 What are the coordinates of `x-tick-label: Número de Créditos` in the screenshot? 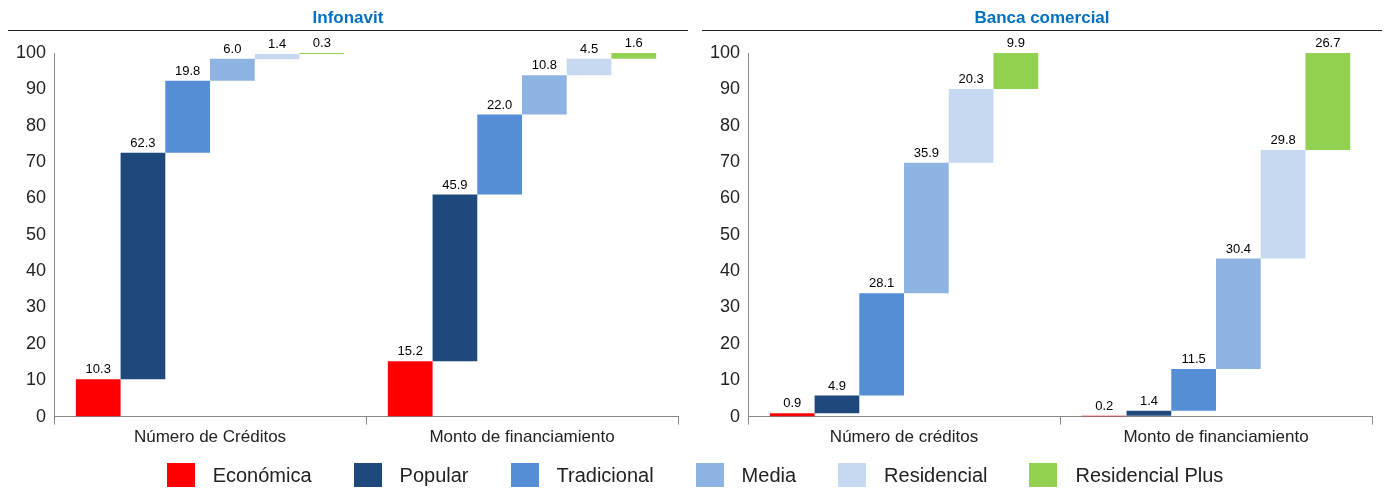 It's located at (210, 437).